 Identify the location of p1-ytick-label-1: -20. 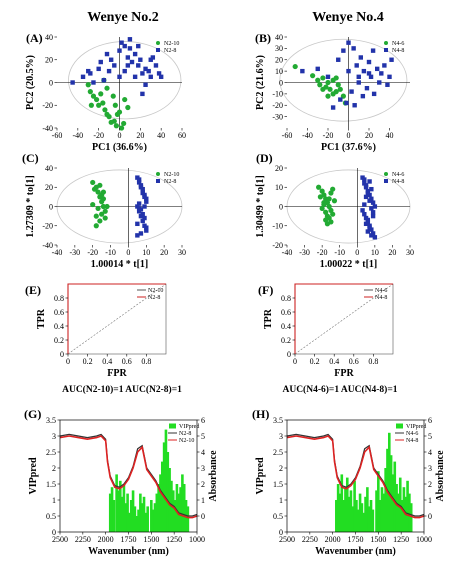
(277, 105).